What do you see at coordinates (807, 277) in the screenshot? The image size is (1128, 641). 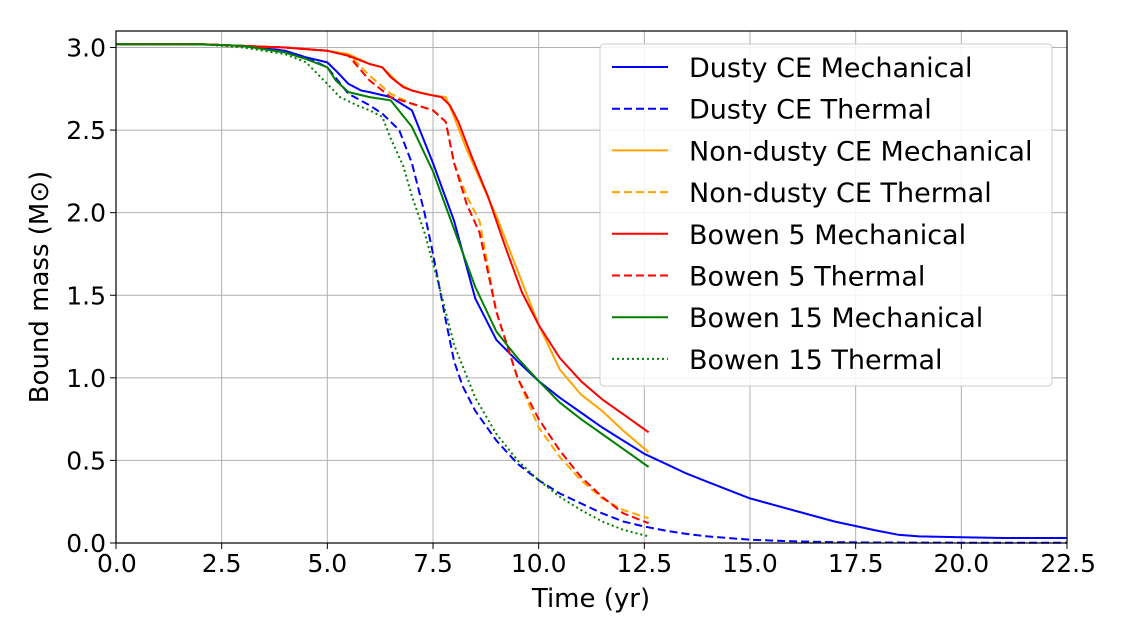 I see `legend-label: Bowen 5 Thermal` at bounding box center [807, 277].